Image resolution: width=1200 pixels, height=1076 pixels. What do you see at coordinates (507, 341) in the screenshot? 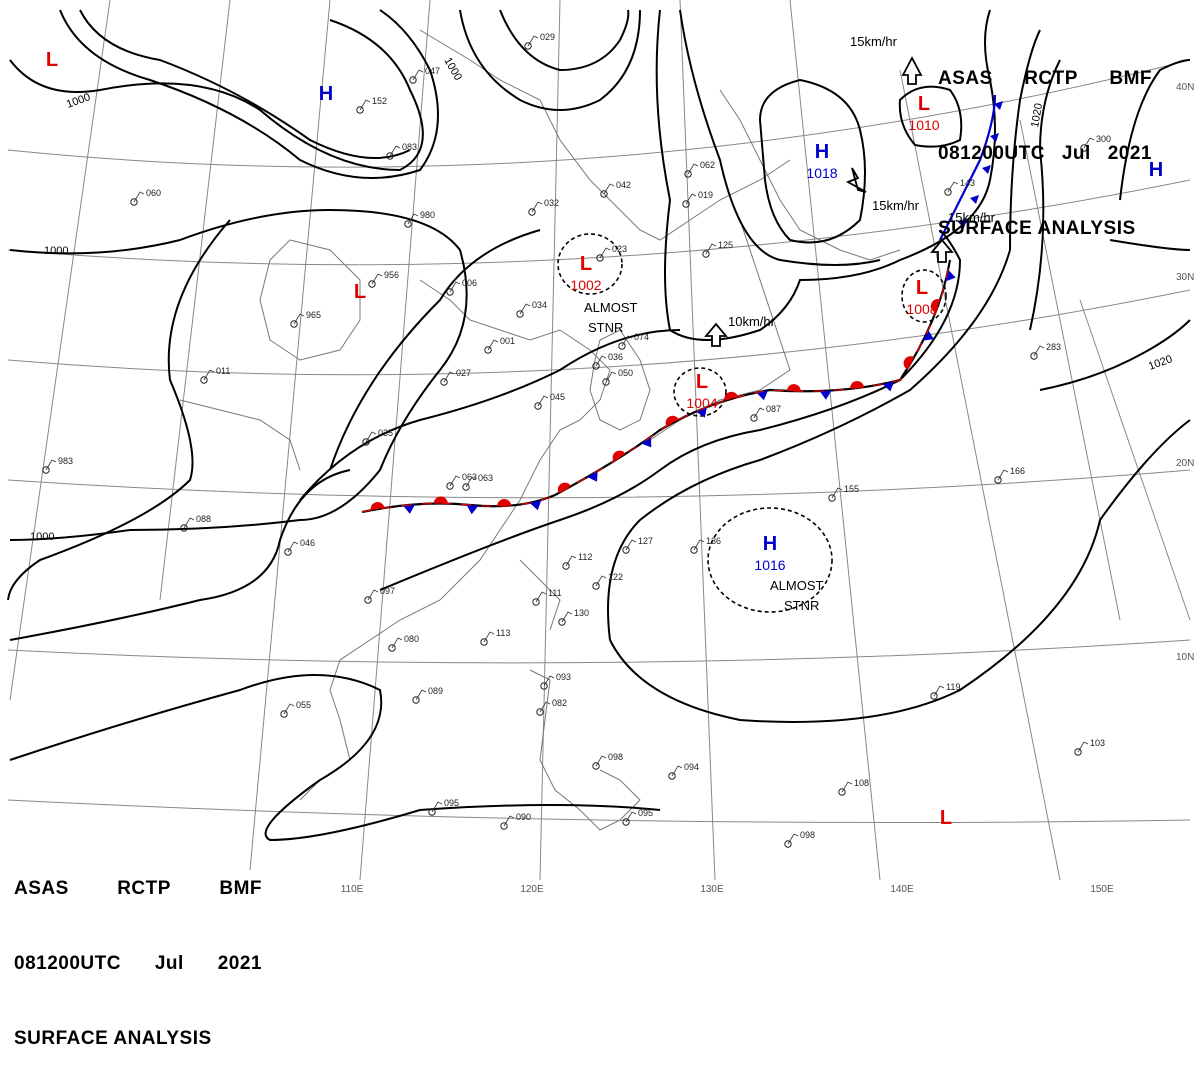
I see `station-pressure: 001` at bounding box center [507, 341].